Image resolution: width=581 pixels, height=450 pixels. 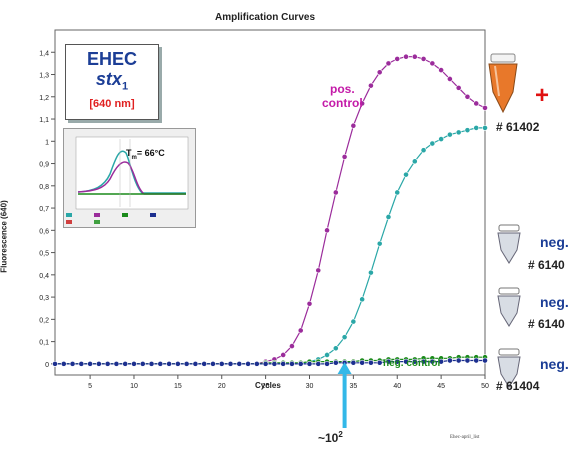 What do you see at coordinates (353, 386) in the screenshot?
I see `x-tick-label: 35` at bounding box center [353, 386].